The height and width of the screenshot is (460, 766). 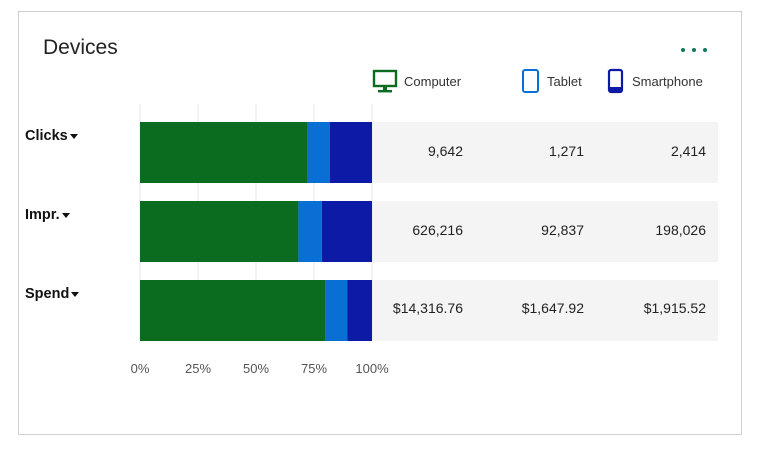 I want to click on value-spend-tablet: $1,647.92, so click(x=552, y=308).